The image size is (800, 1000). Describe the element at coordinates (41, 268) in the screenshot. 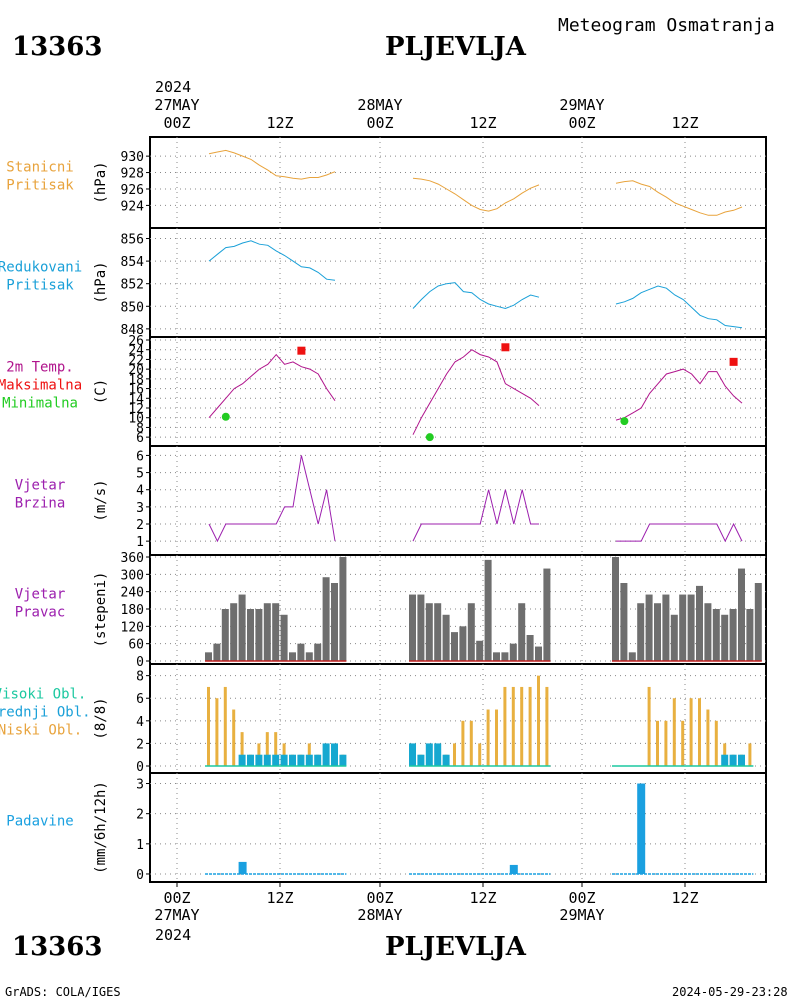

I see `panel-label-line: Redukovani` at that location.